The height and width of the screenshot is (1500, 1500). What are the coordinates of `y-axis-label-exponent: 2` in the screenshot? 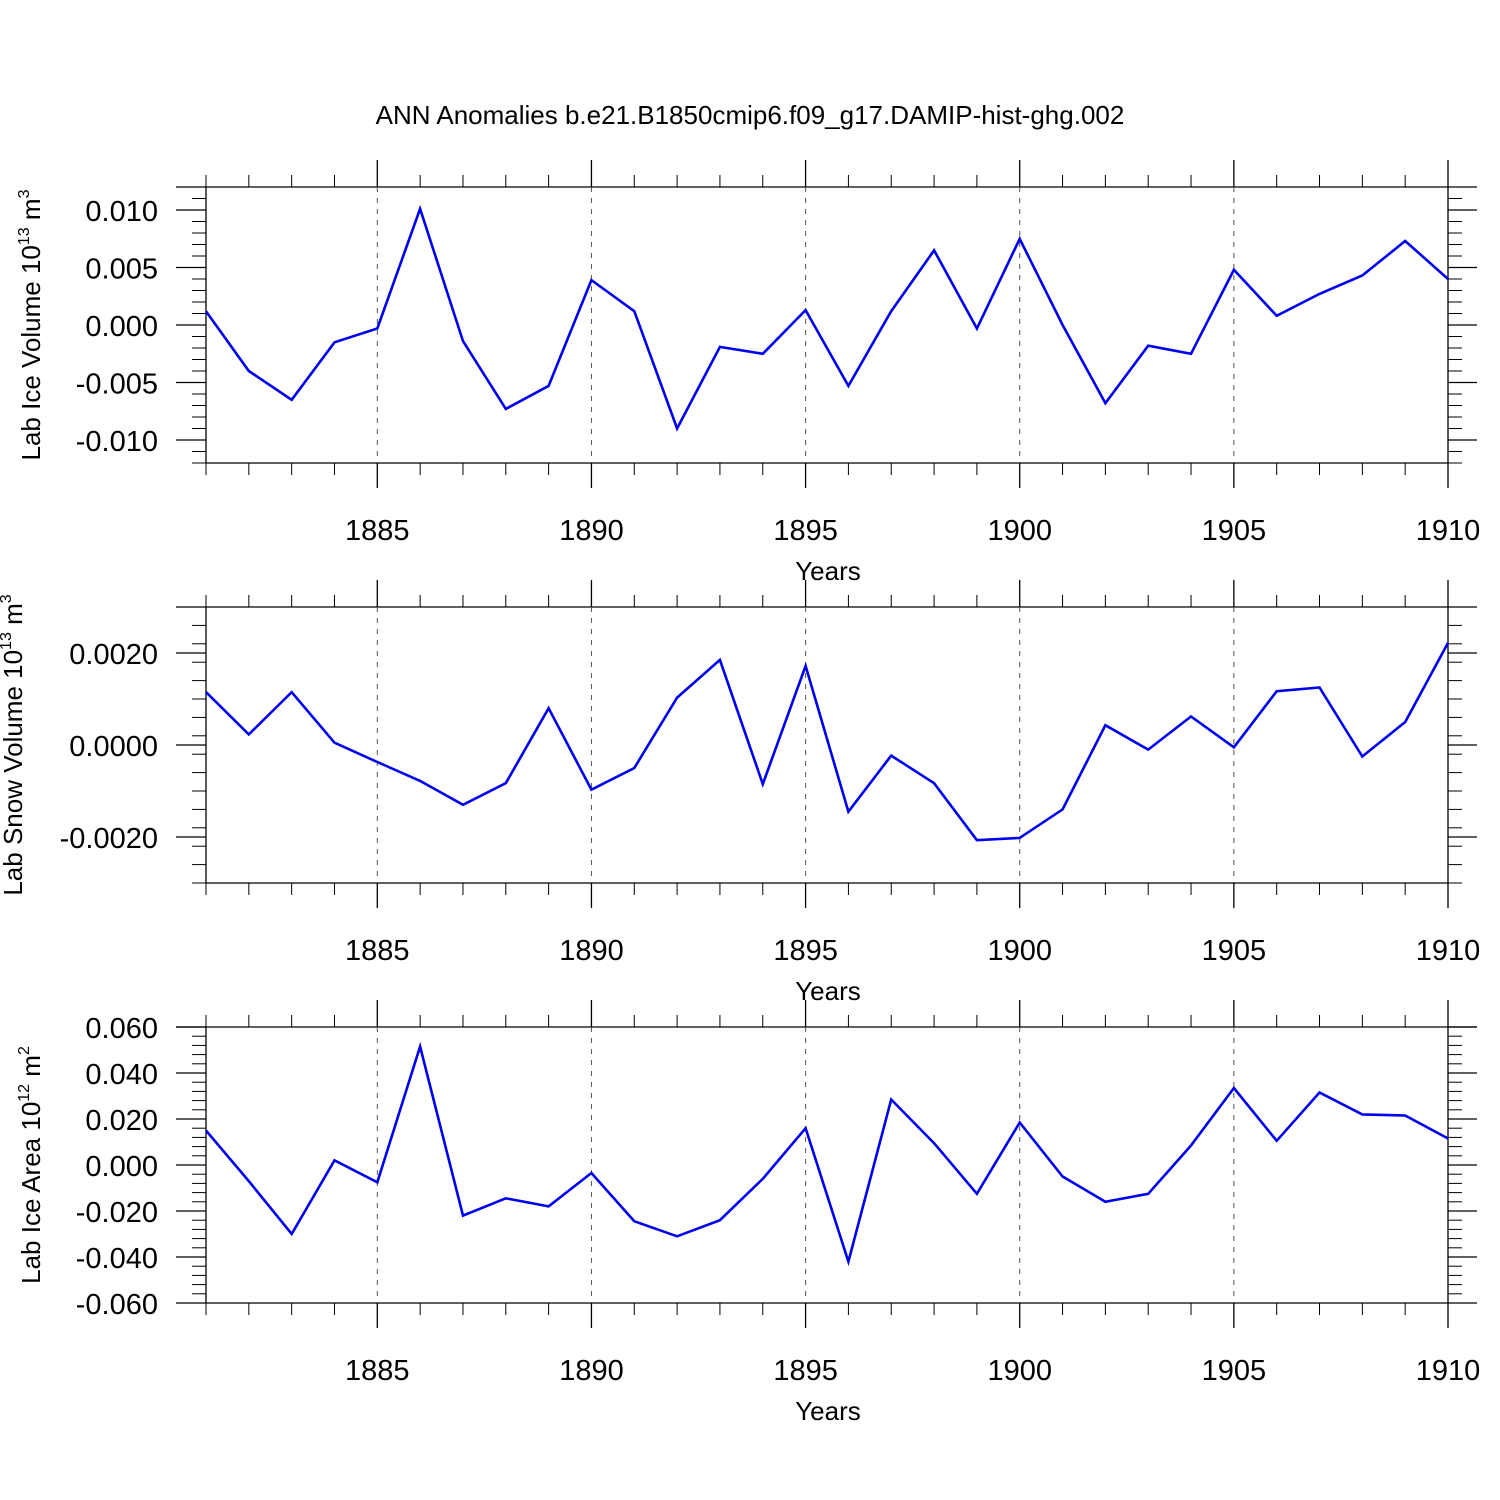 It's located at (24, 1050).